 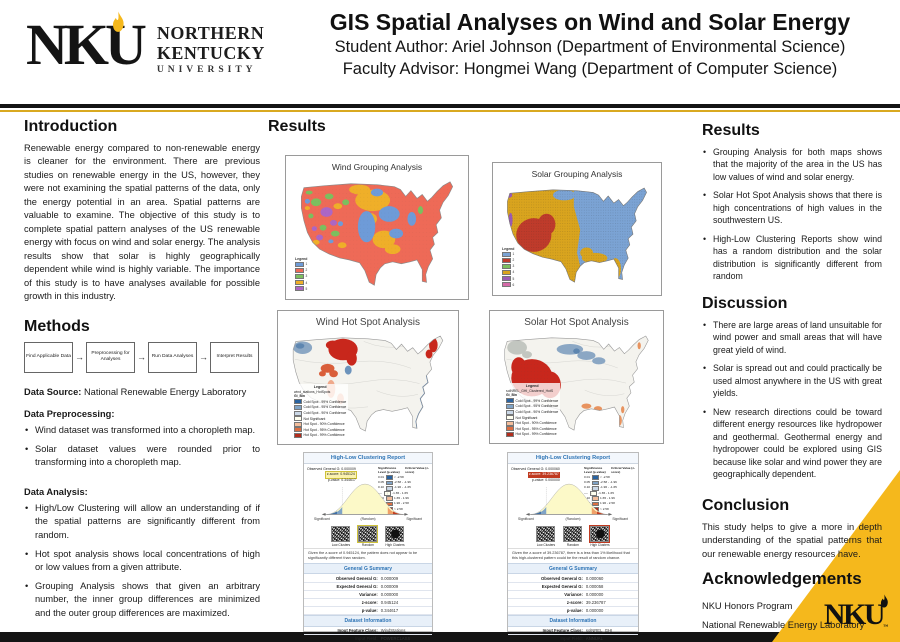 What do you see at coordinates (577, 229) in the screenshot?
I see `solar-grouping-map-card: Solar Grouping Analysis` at bounding box center [577, 229].